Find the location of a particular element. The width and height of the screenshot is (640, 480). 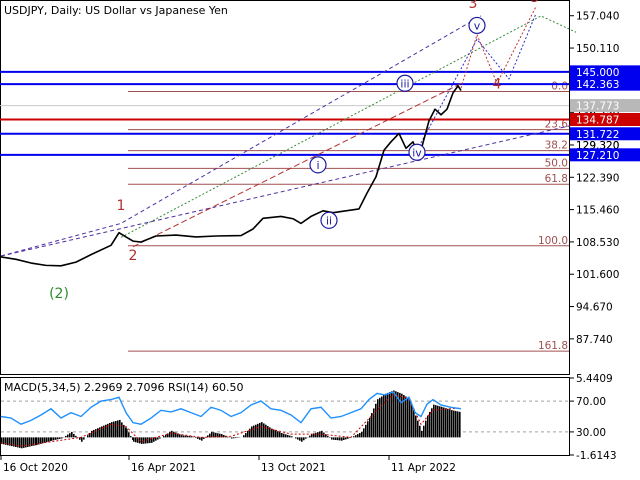

wave-label: (2) is located at coordinates (59, 294).